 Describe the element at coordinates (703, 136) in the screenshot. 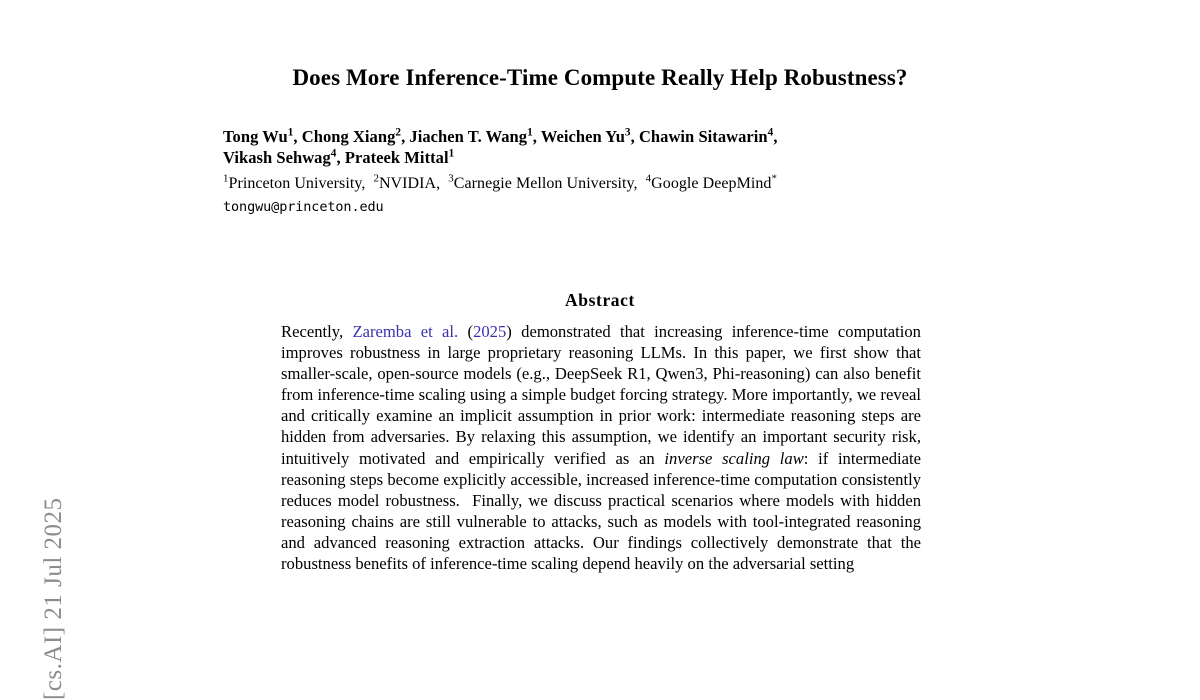

I see `author-name: Chawin Sitawarin` at that location.